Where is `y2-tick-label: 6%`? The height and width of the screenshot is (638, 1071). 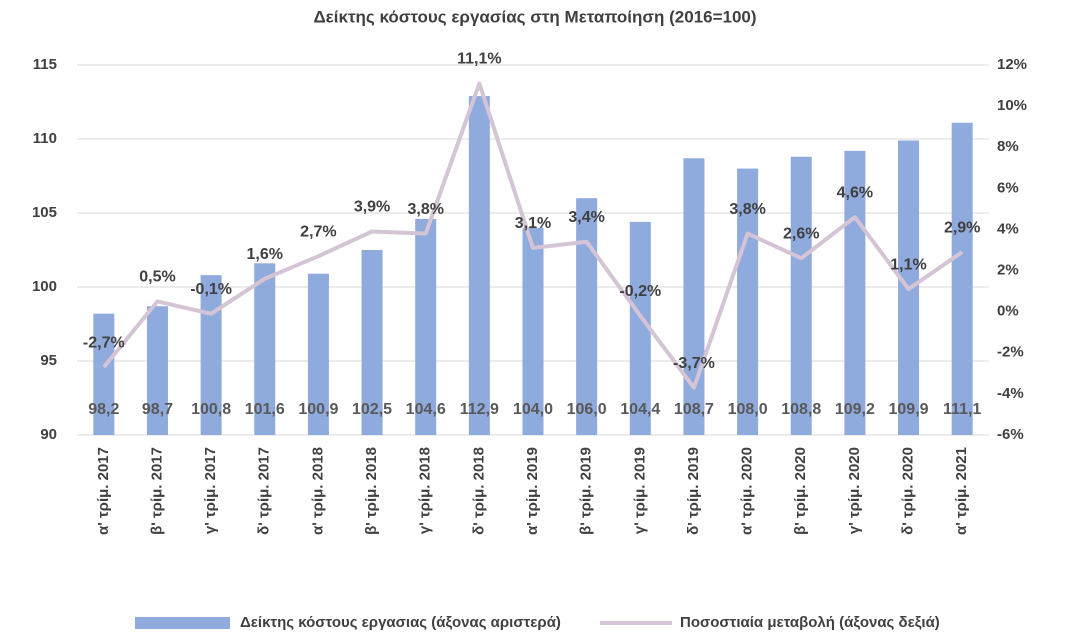 y2-tick-label: 6% is located at coordinates (1008, 187).